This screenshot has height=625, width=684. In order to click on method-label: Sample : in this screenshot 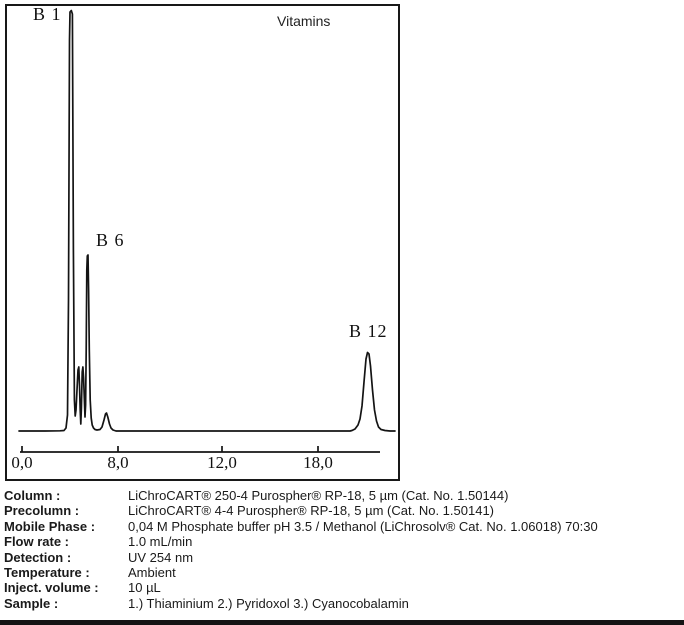, I will do `click(31, 603)`.